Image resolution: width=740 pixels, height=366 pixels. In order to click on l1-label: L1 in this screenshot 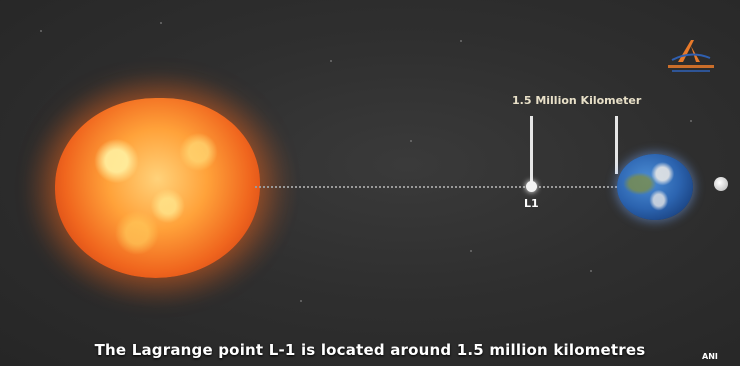, I will do `click(531, 203)`.